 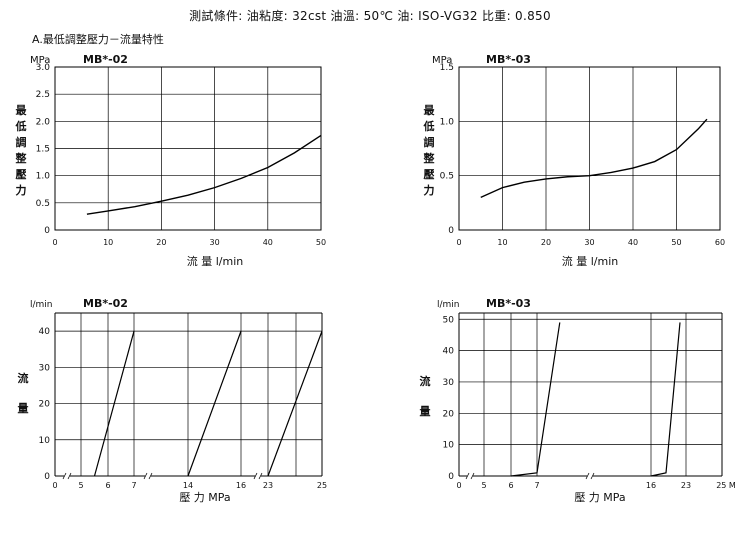 I want to click on y-tick-label: 2.5, so click(x=43, y=95).